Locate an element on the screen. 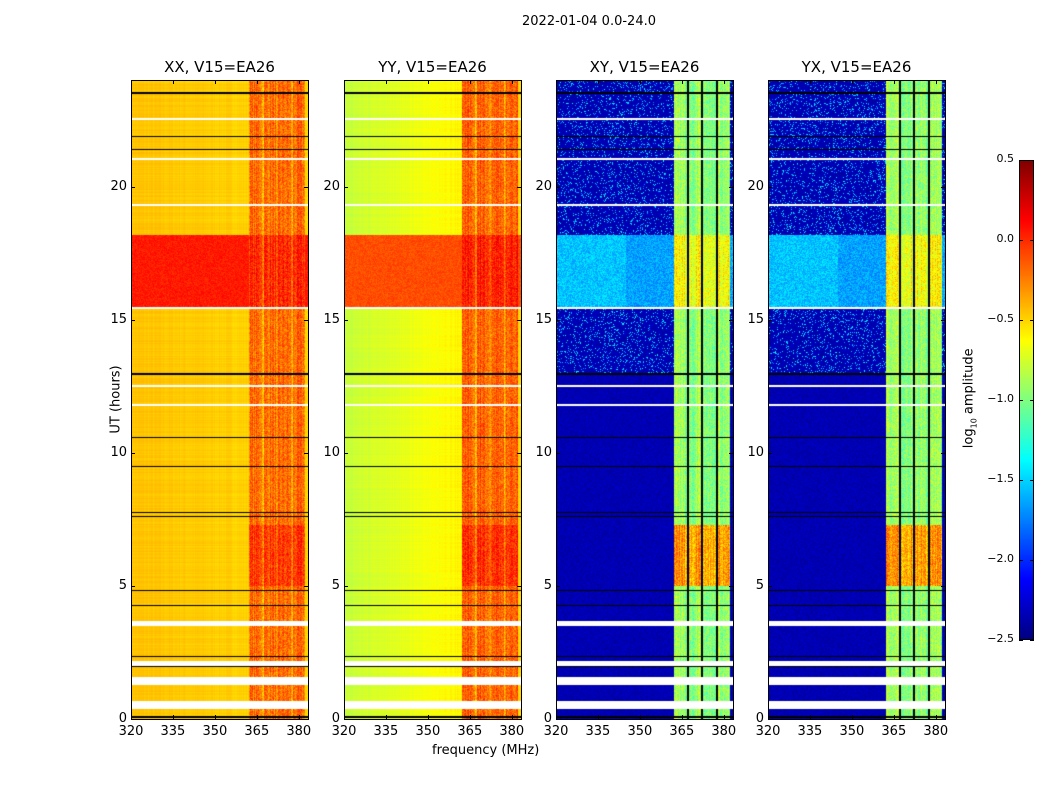 The width and height of the screenshot is (1050, 800). colorbar-tick-label: −2.0 is located at coordinates (1000, 558).